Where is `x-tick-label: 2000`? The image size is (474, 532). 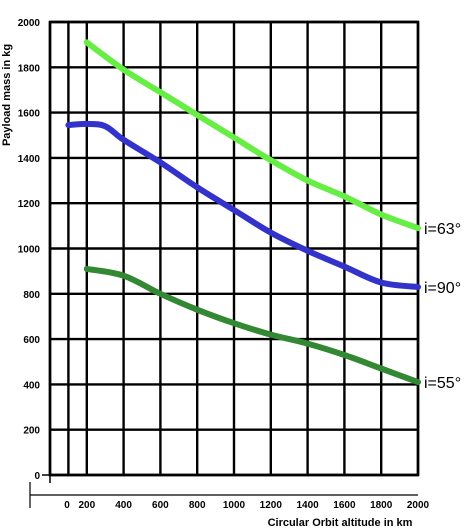 x-tick-label: 2000 is located at coordinates (418, 505).